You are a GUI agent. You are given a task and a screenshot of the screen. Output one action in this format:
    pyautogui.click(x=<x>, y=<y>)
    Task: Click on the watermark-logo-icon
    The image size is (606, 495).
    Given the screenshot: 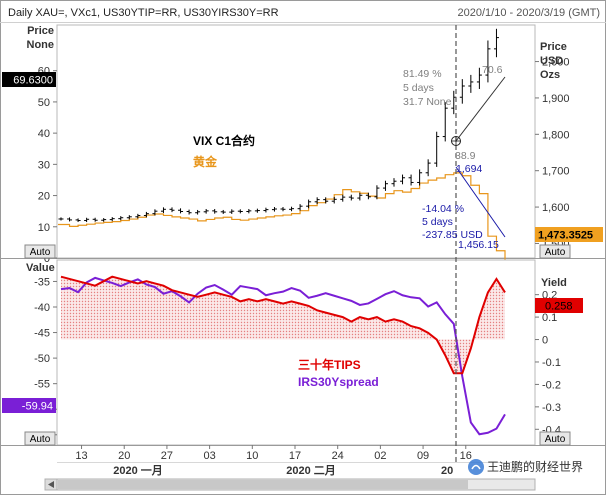 What is the action you would take?
    pyautogui.click(x=476, y=467)
    